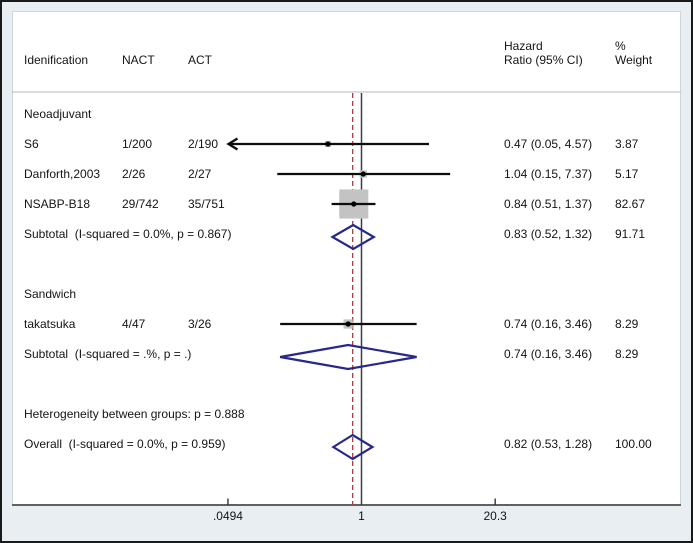  Describe the element at coordinates (58, 114) in the screenshot. I see `group-label: Neoadjuvant` at that location.